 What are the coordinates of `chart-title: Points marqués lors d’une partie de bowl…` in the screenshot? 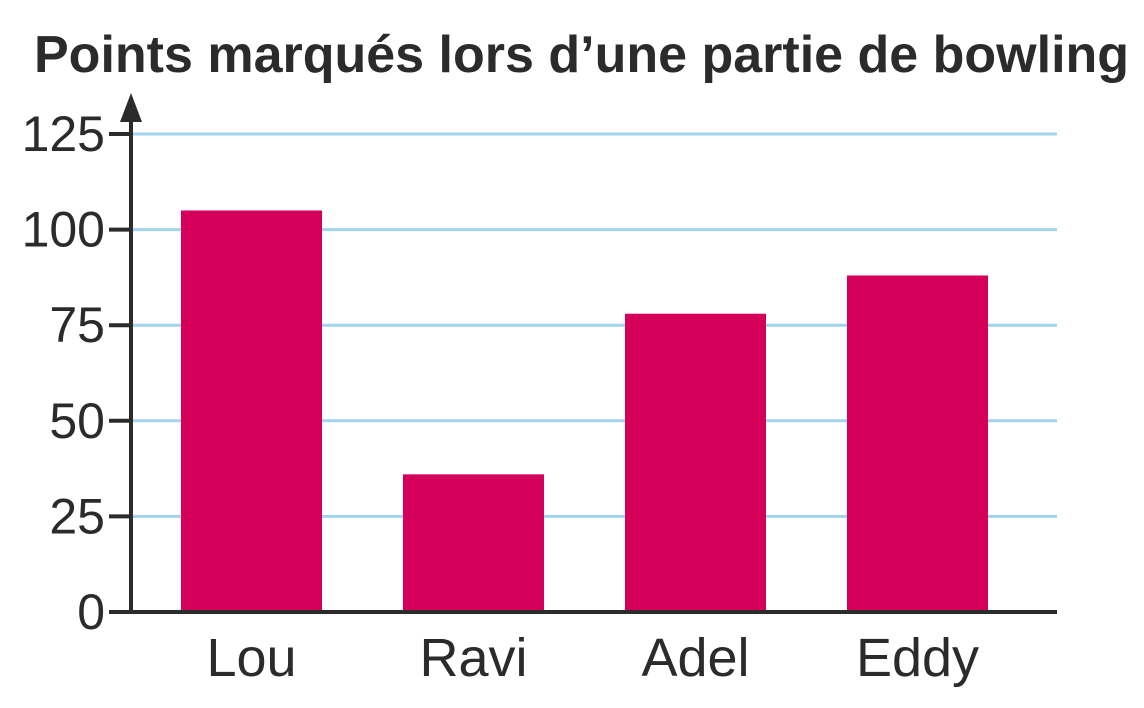 It's located at (581, 55).